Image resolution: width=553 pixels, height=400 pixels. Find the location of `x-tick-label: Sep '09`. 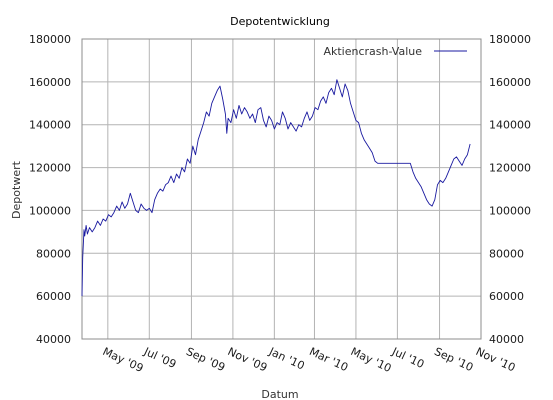

x-tick-label: Sep '09 is located at coordinates (205, 359).